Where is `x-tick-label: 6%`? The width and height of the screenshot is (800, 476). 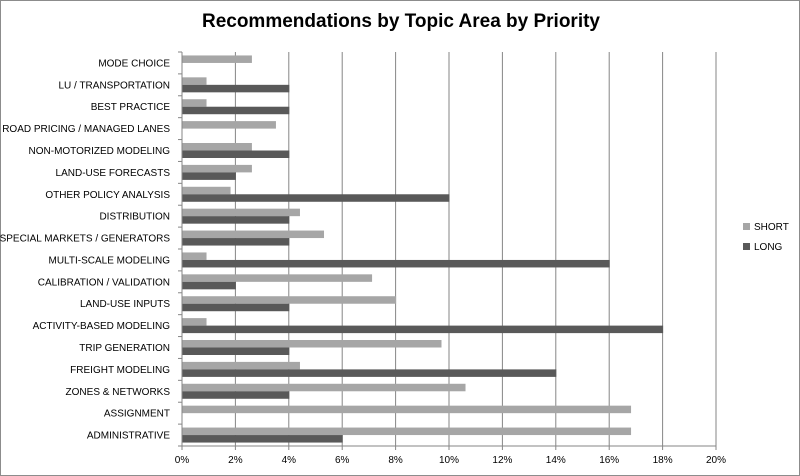
x-tick-label: 6% is located at coordinates (342, 460).